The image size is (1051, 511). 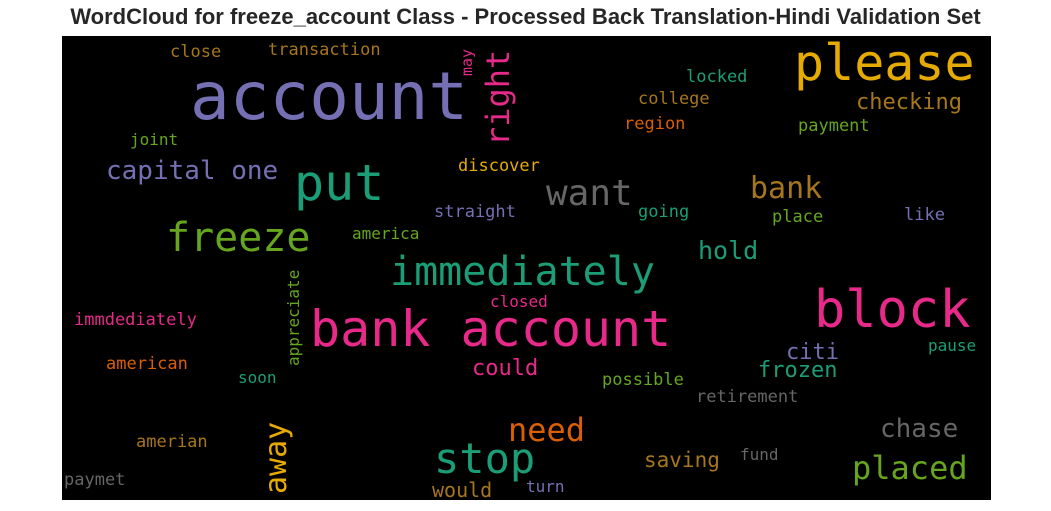 What do you see at coordinates (519, 301) in the screenshot?
I see `word-closed: closed` at bounding box center [519, 301].